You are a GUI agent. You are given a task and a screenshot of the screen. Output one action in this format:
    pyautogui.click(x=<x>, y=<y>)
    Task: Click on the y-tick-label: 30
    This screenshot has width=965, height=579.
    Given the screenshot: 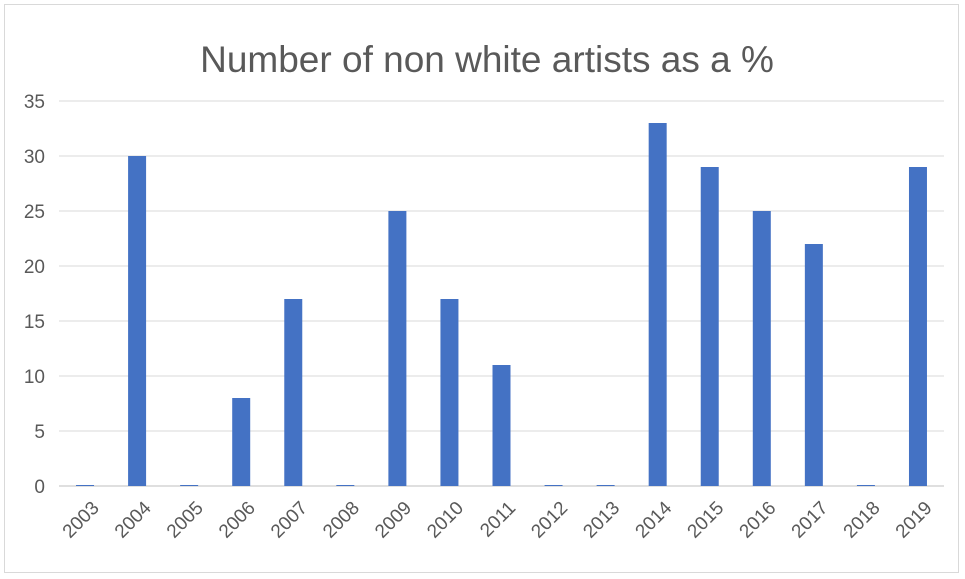 What is the action you would take?
    pyautogui.click(x=34, y=157)
    